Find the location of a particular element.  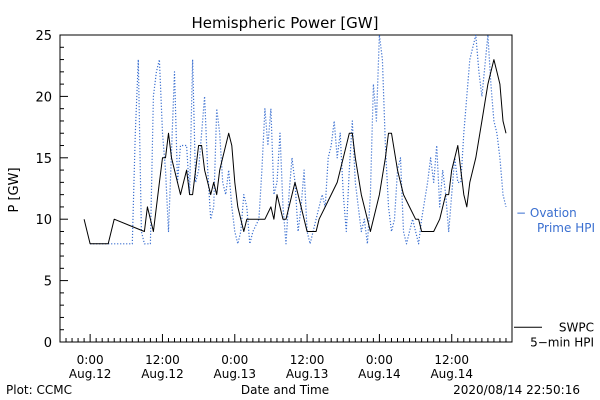

y-tick-label: 0 is located at coordinates (48, 343).